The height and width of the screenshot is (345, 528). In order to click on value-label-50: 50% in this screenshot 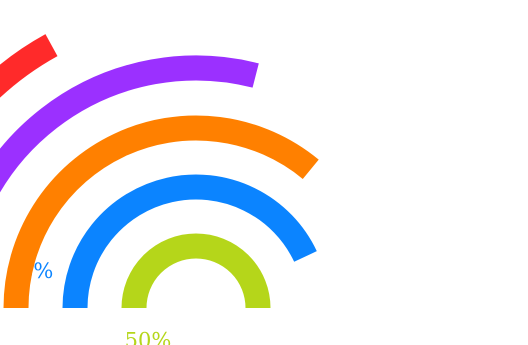, I will do `click(148, 337)`.